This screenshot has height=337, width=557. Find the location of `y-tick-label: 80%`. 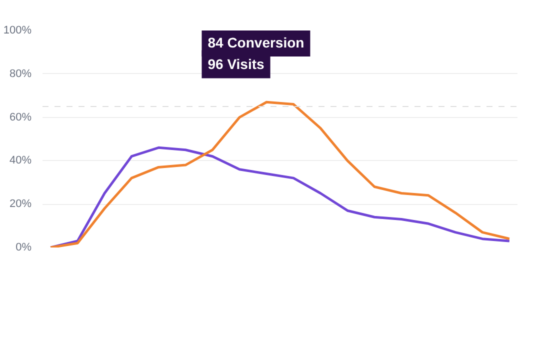

y-tick-label: 80% is located at coordinates (20, 74).